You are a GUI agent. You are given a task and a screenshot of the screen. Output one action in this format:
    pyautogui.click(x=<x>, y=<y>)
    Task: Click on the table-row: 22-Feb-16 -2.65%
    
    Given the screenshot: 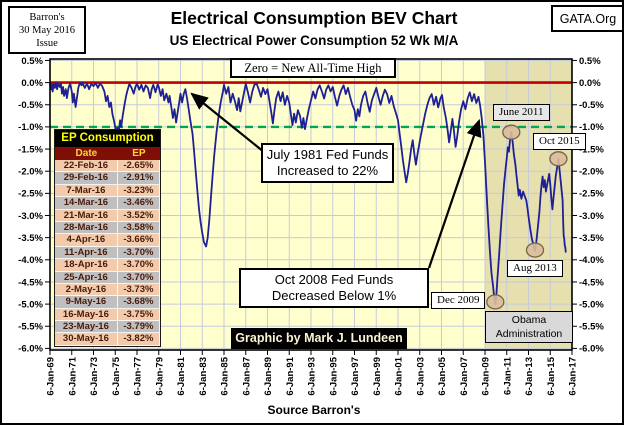 What is the action you would take?
    pyautogui.click(x=107, y=166)
    